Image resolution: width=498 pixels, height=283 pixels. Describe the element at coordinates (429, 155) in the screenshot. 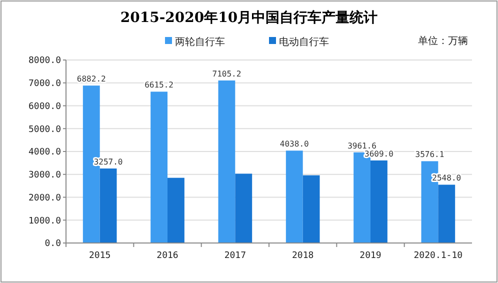

I see `data-label: 3576.1` at that location.